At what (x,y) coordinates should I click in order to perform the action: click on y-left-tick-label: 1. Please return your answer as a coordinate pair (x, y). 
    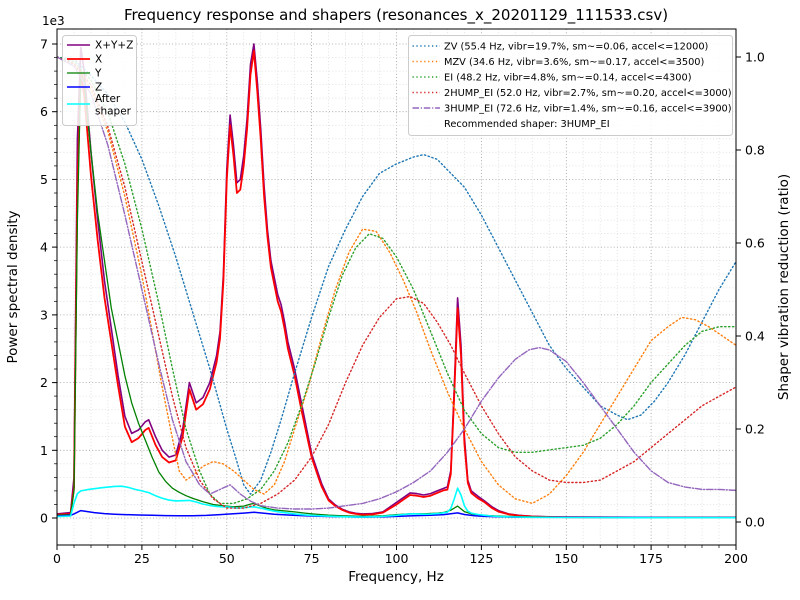
    Looking at the image, I should click on (44, 450).